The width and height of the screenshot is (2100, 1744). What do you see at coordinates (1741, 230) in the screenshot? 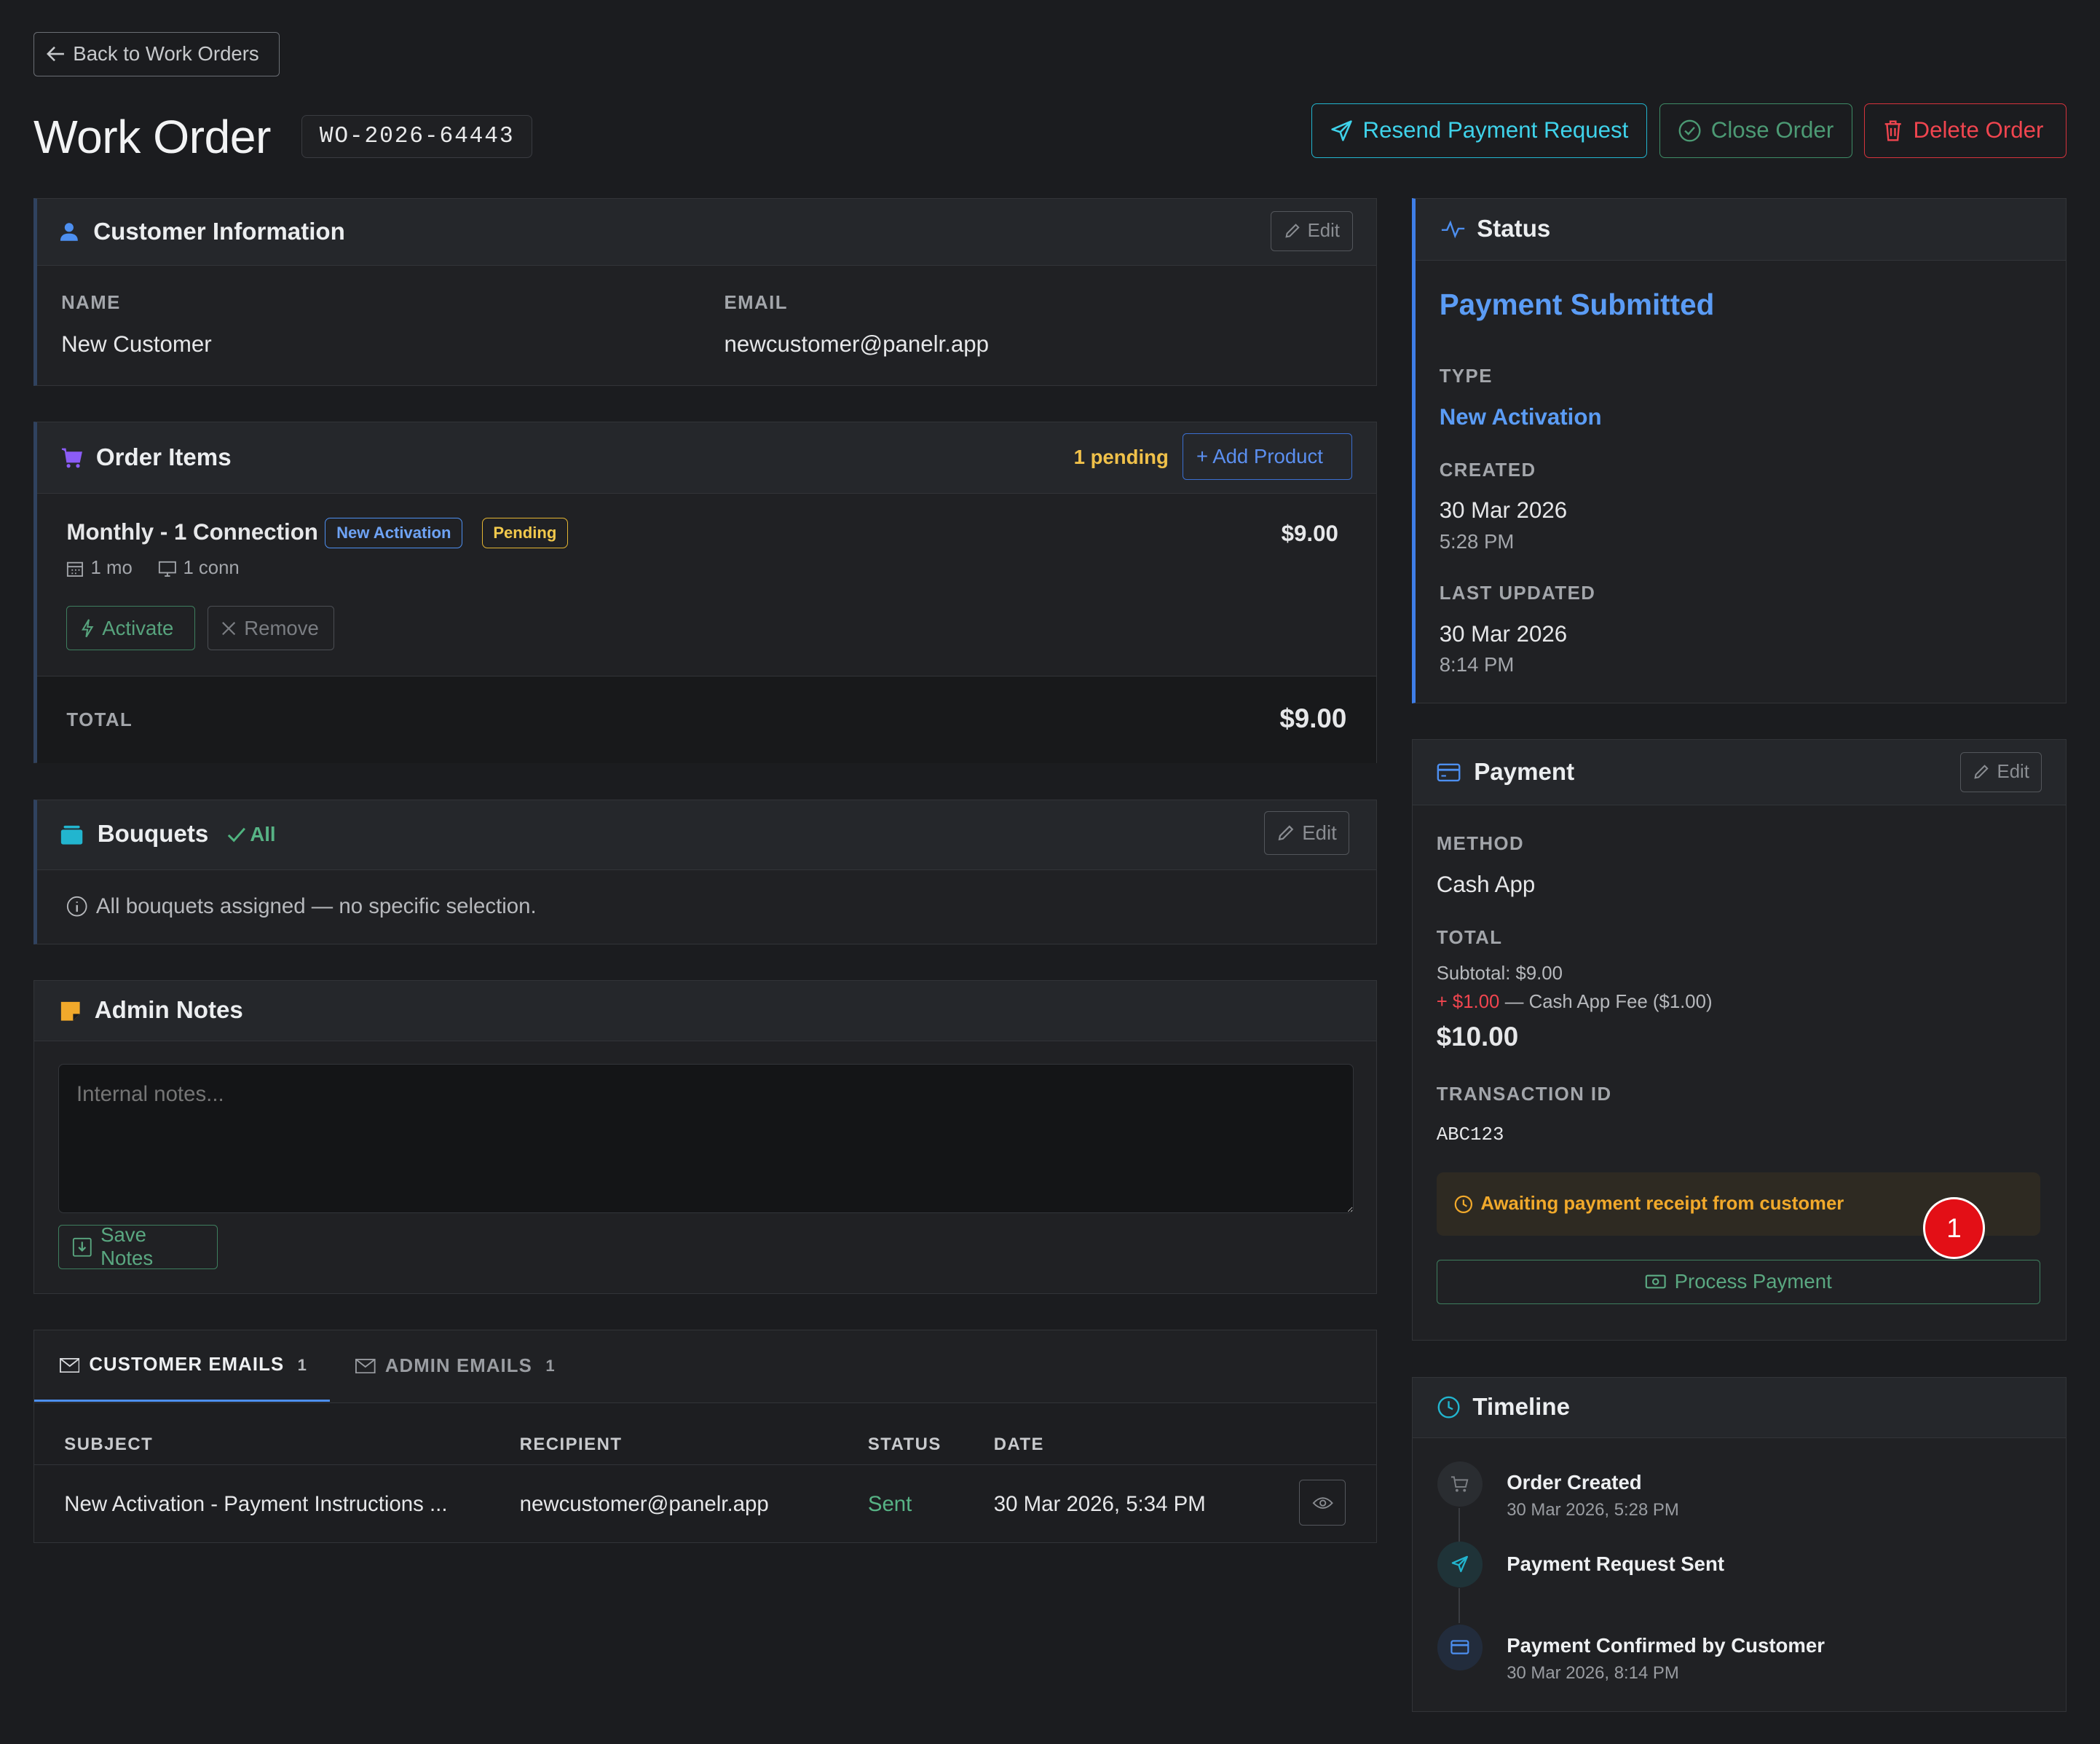
I see `status-header: Status` at bounding box center [1741, 230].